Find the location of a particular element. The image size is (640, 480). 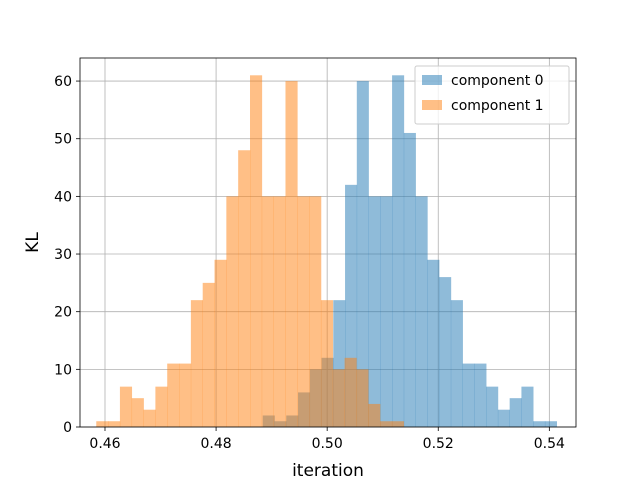

y-tick-label: 30 is located at coordinates (63, 255).